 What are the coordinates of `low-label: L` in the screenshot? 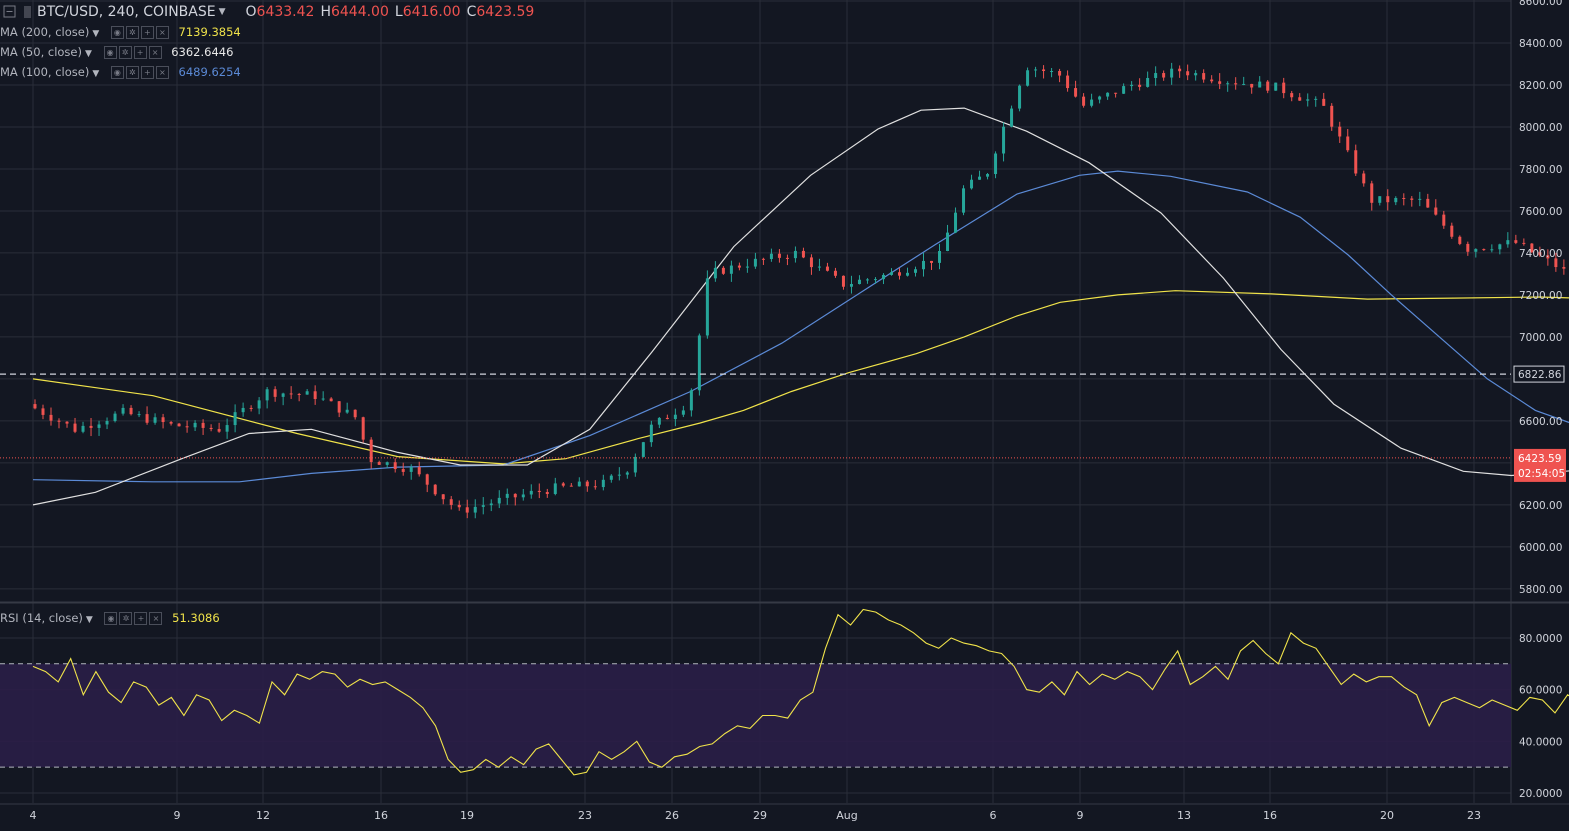 It's located at (399, 12).